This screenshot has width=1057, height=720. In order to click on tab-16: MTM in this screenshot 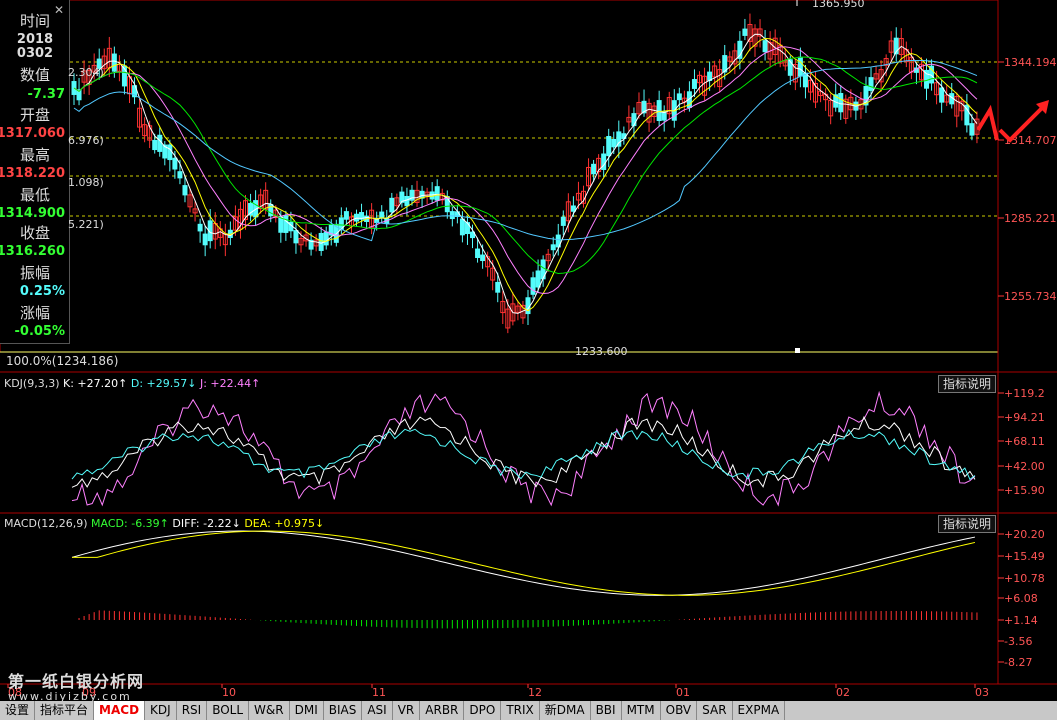, I will do `click(641, 710)`.